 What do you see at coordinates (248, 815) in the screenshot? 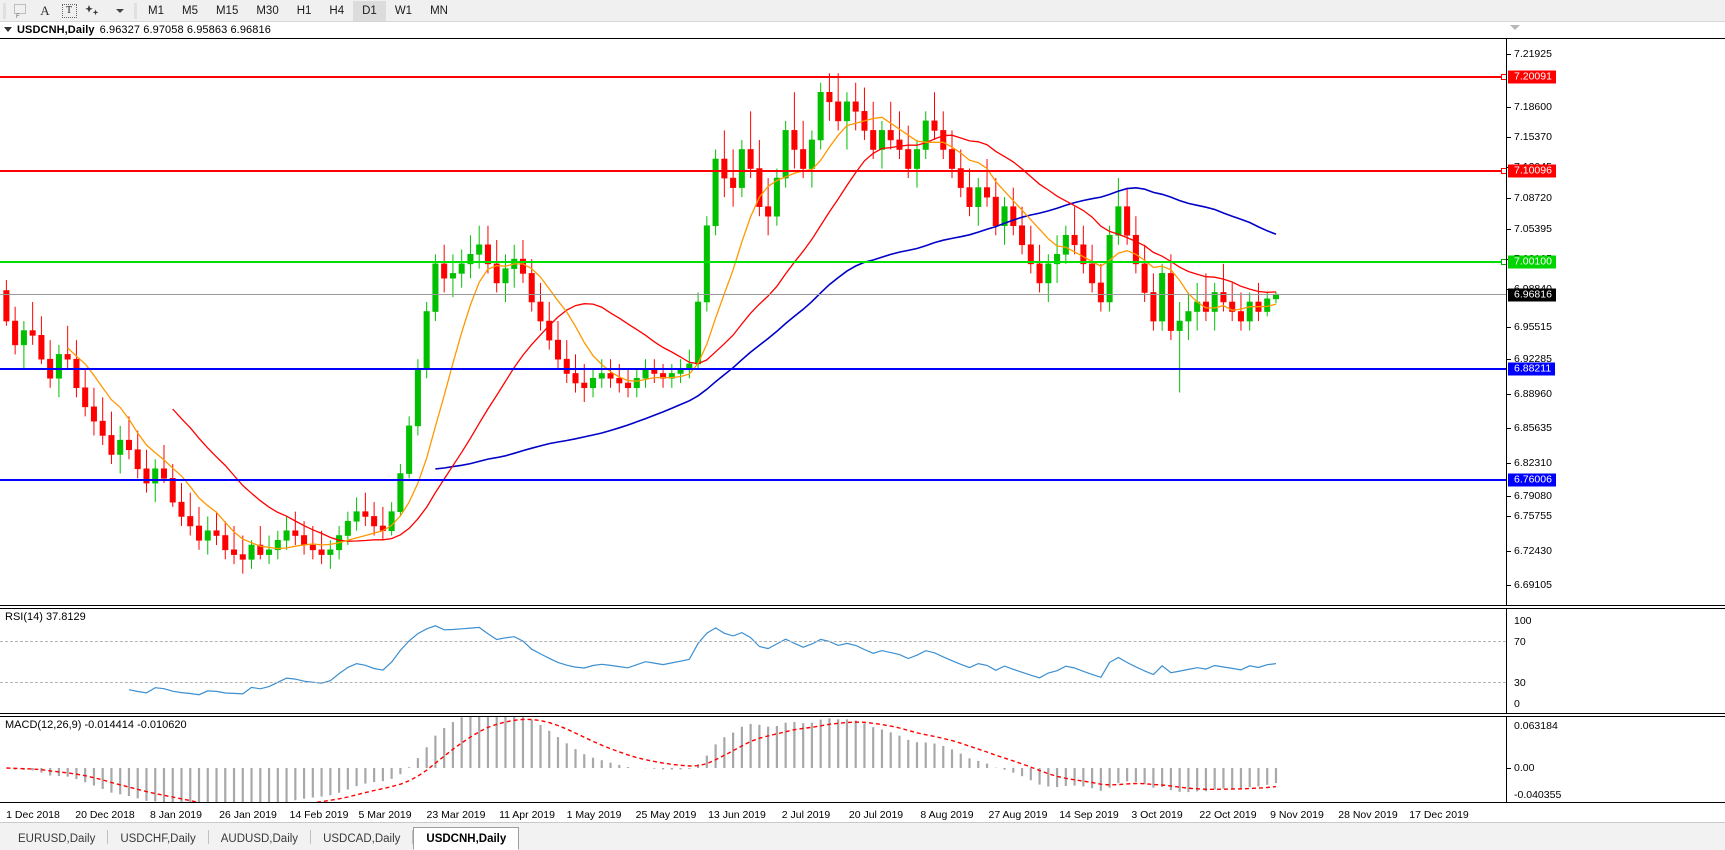
I see `time-label-3: 26 Jan 2019` at bounding box center [248, 815].